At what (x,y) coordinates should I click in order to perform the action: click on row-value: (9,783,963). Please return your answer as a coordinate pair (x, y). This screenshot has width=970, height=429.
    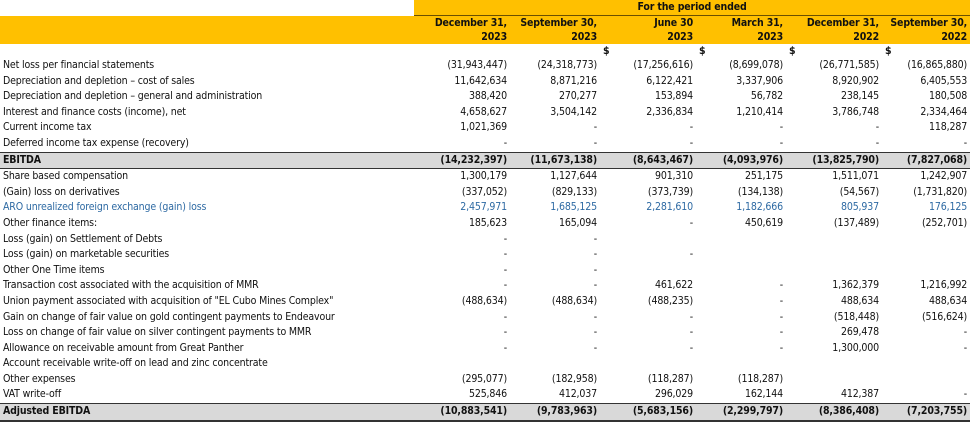
    Looking at the image, I should click on (555, 412).